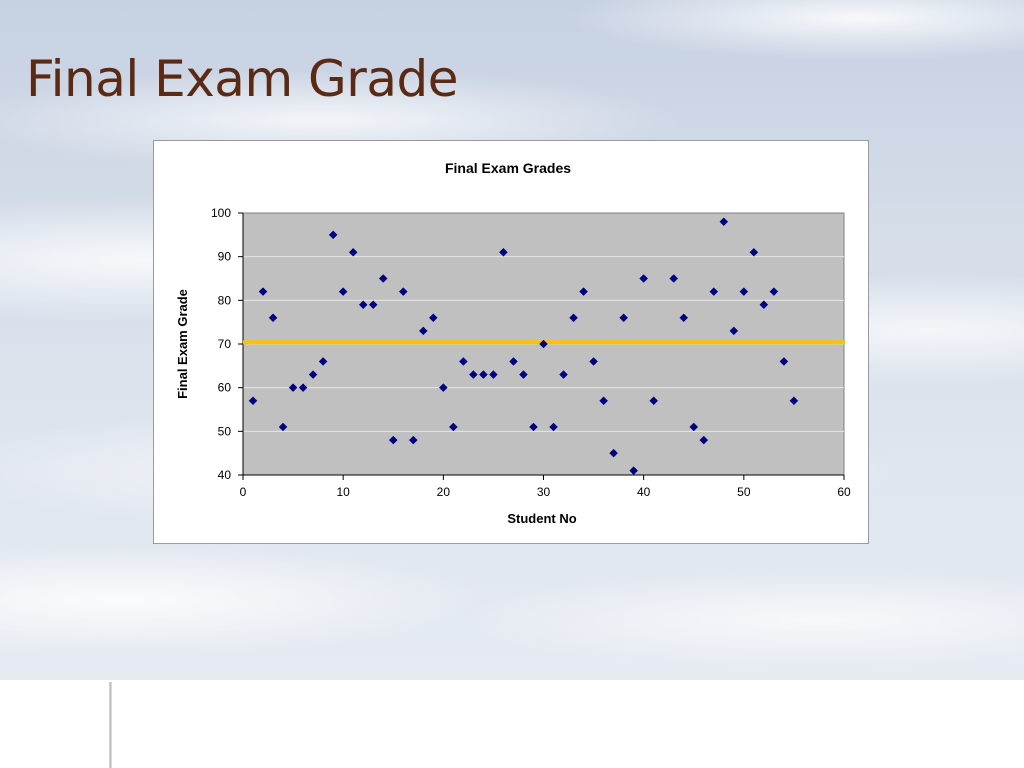 The width and height of the screenshot is (1024, 768). What do you see at coordinates (225, 388) in the screenshot?
I see `y-tick-label: 60` at bounding box center [225, 388].